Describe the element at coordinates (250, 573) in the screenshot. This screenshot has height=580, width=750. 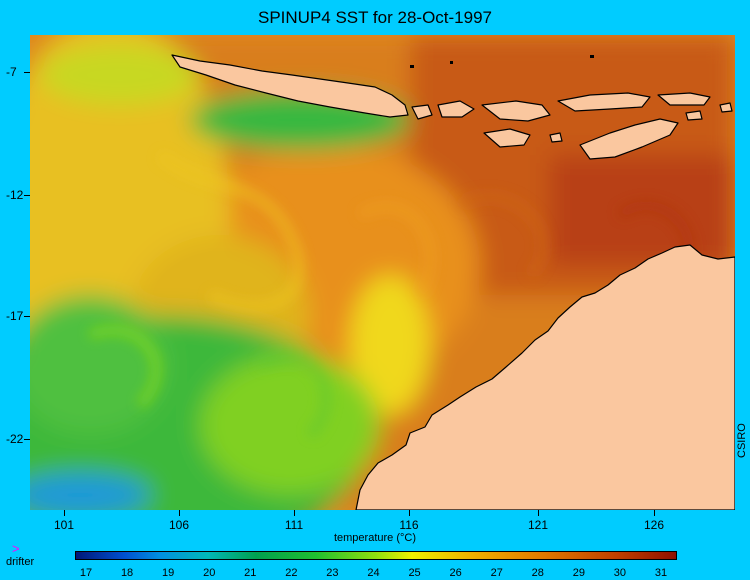
I see `colorbar-tick-label: 21` at that location.